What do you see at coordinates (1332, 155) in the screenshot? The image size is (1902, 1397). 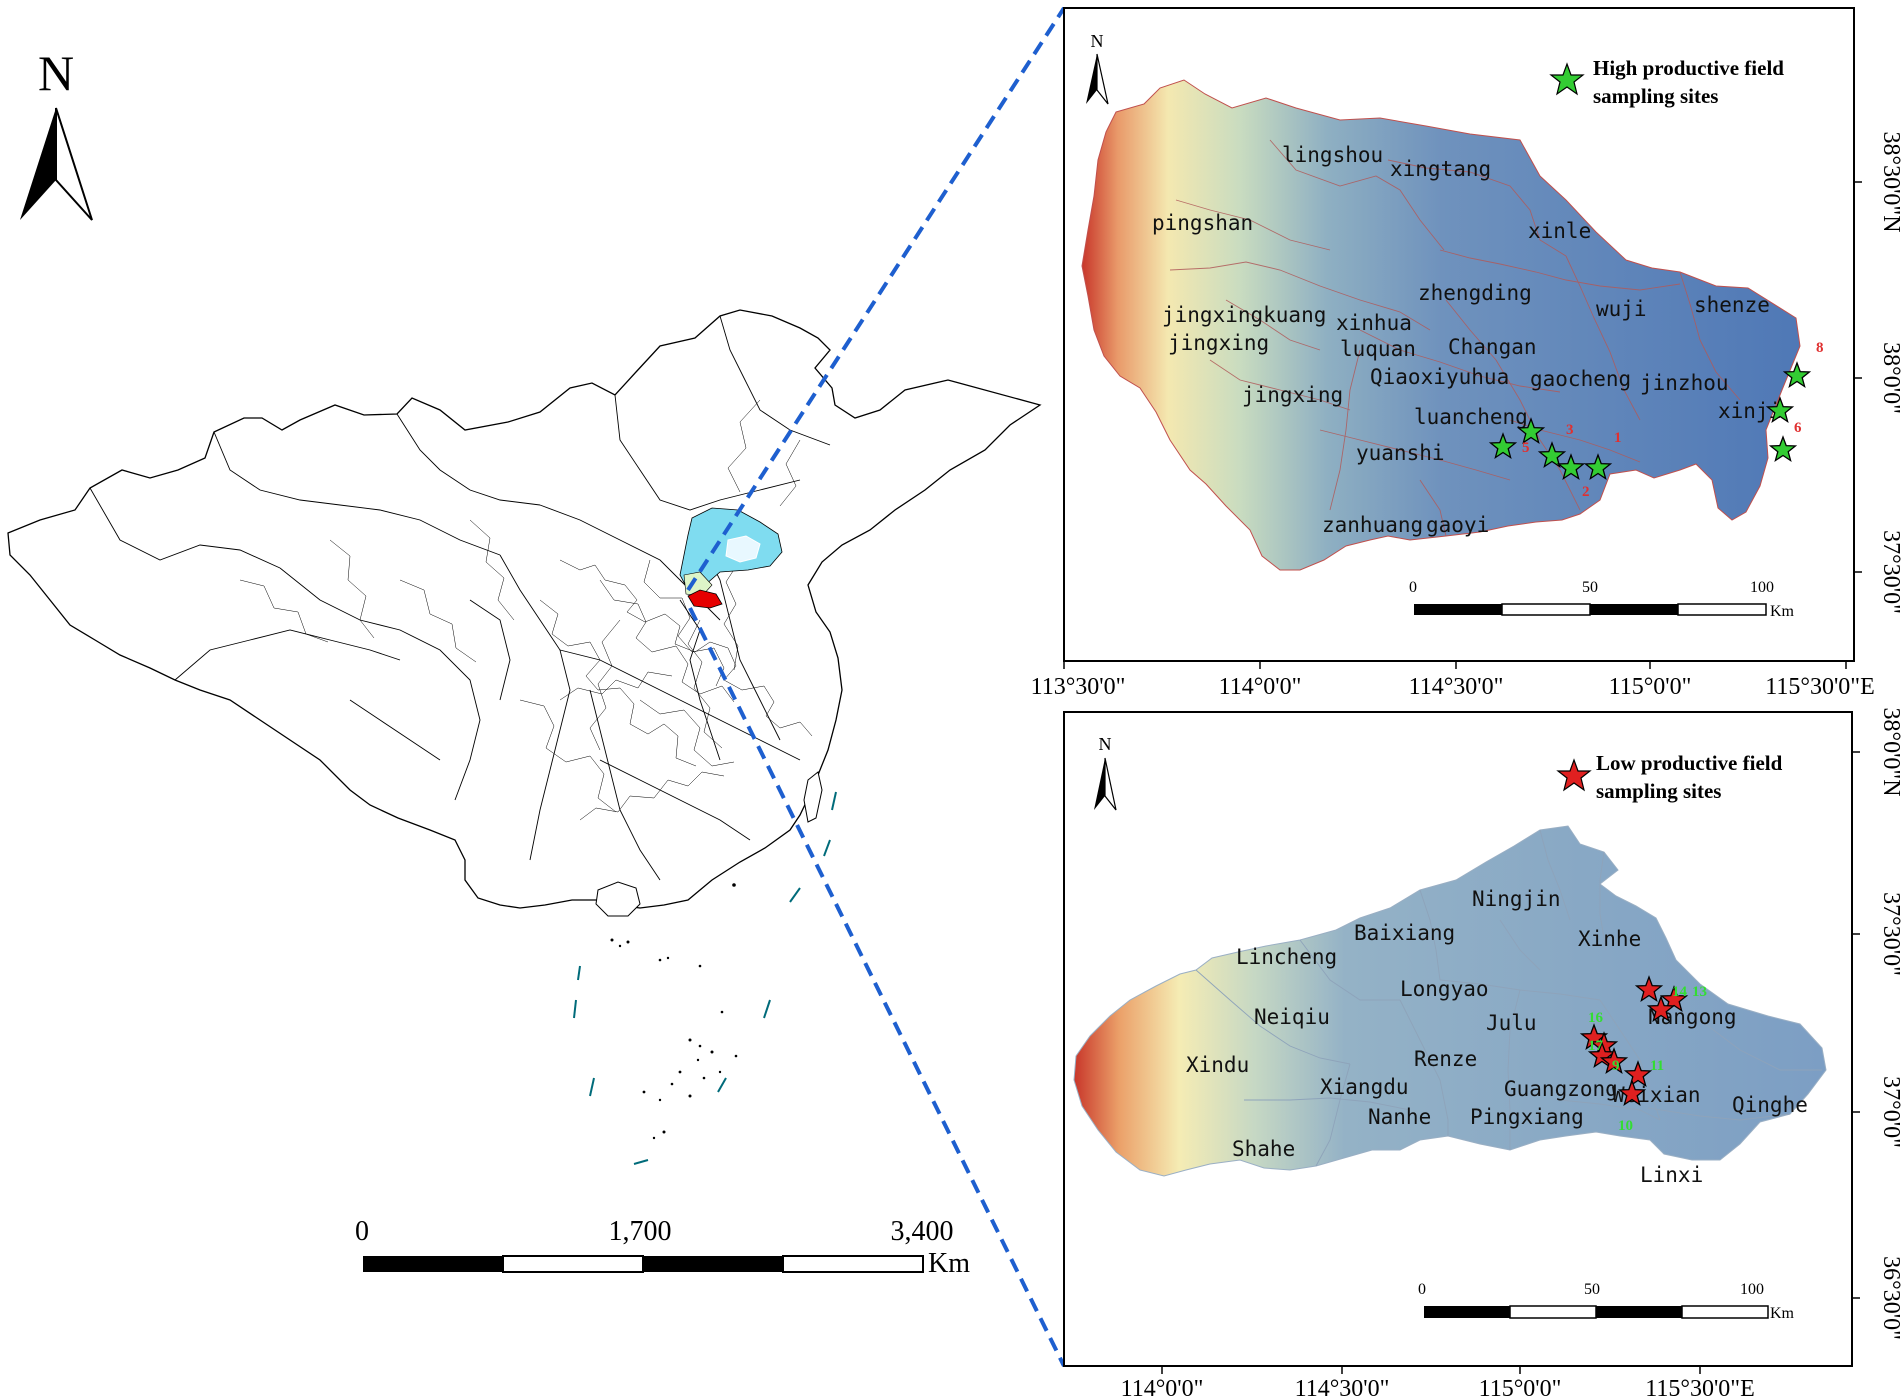 I see `place-label: lingshou` at bounding box center [1332, 155].